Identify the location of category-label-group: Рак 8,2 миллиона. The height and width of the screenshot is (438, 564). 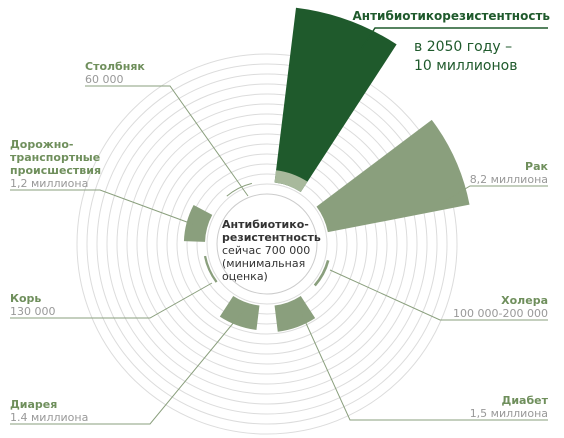
(509, 173).